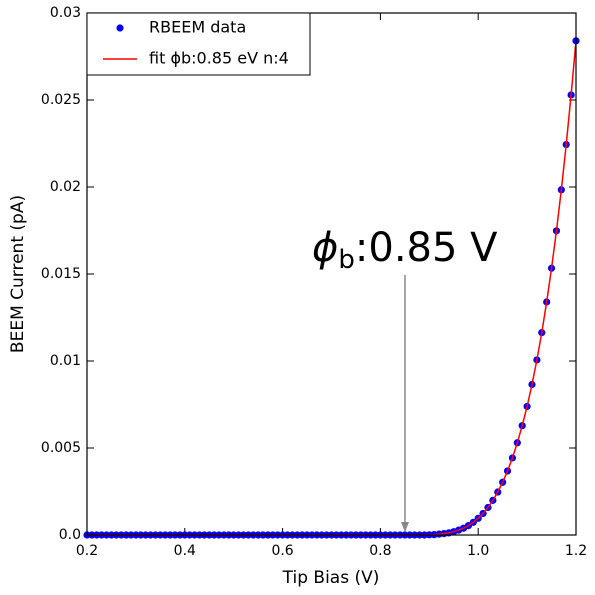  Describe the element at coordinates (219, 58) in the screenshot. I see `legend-label: fit ϕb:0.85 eV n:4` at that location.